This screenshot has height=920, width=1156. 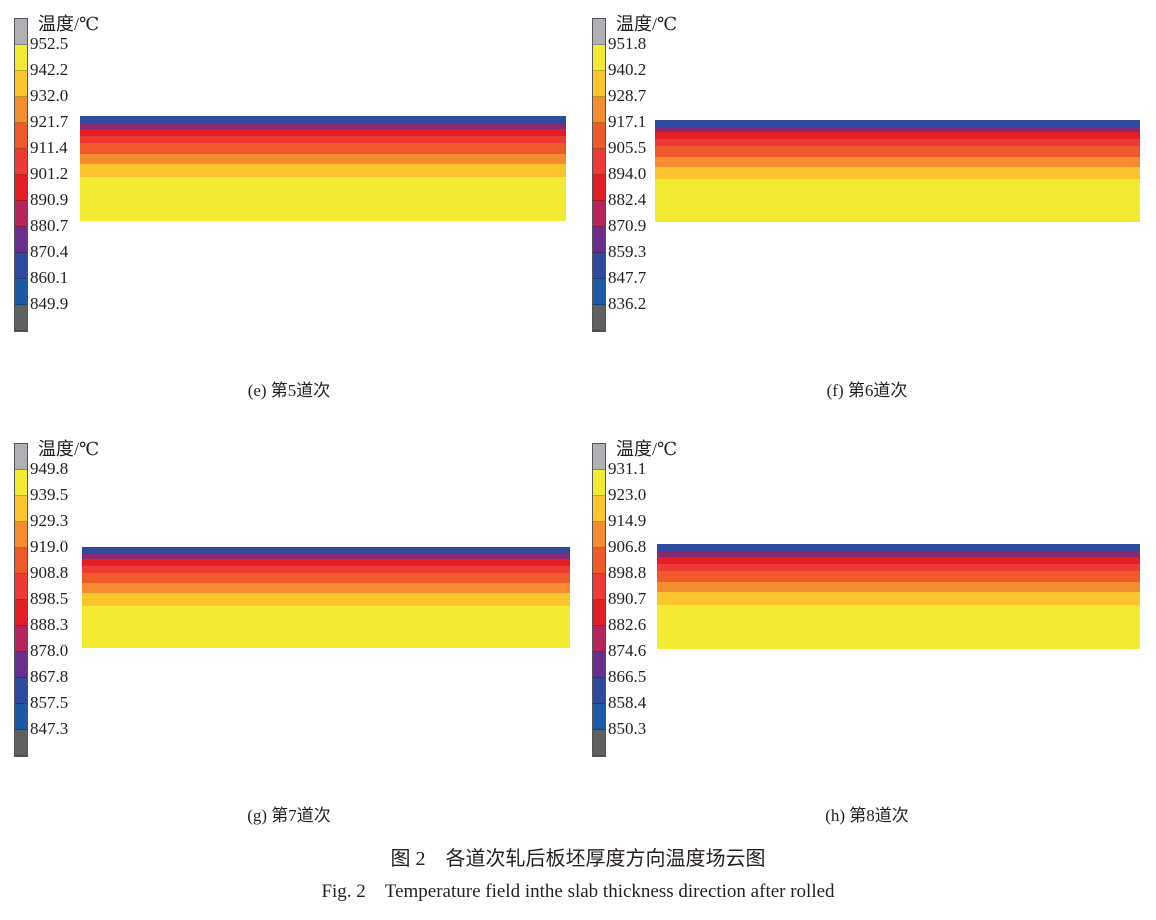 I want to click on colorbar-tick-label: 866.5, so click(x=627, y=676).